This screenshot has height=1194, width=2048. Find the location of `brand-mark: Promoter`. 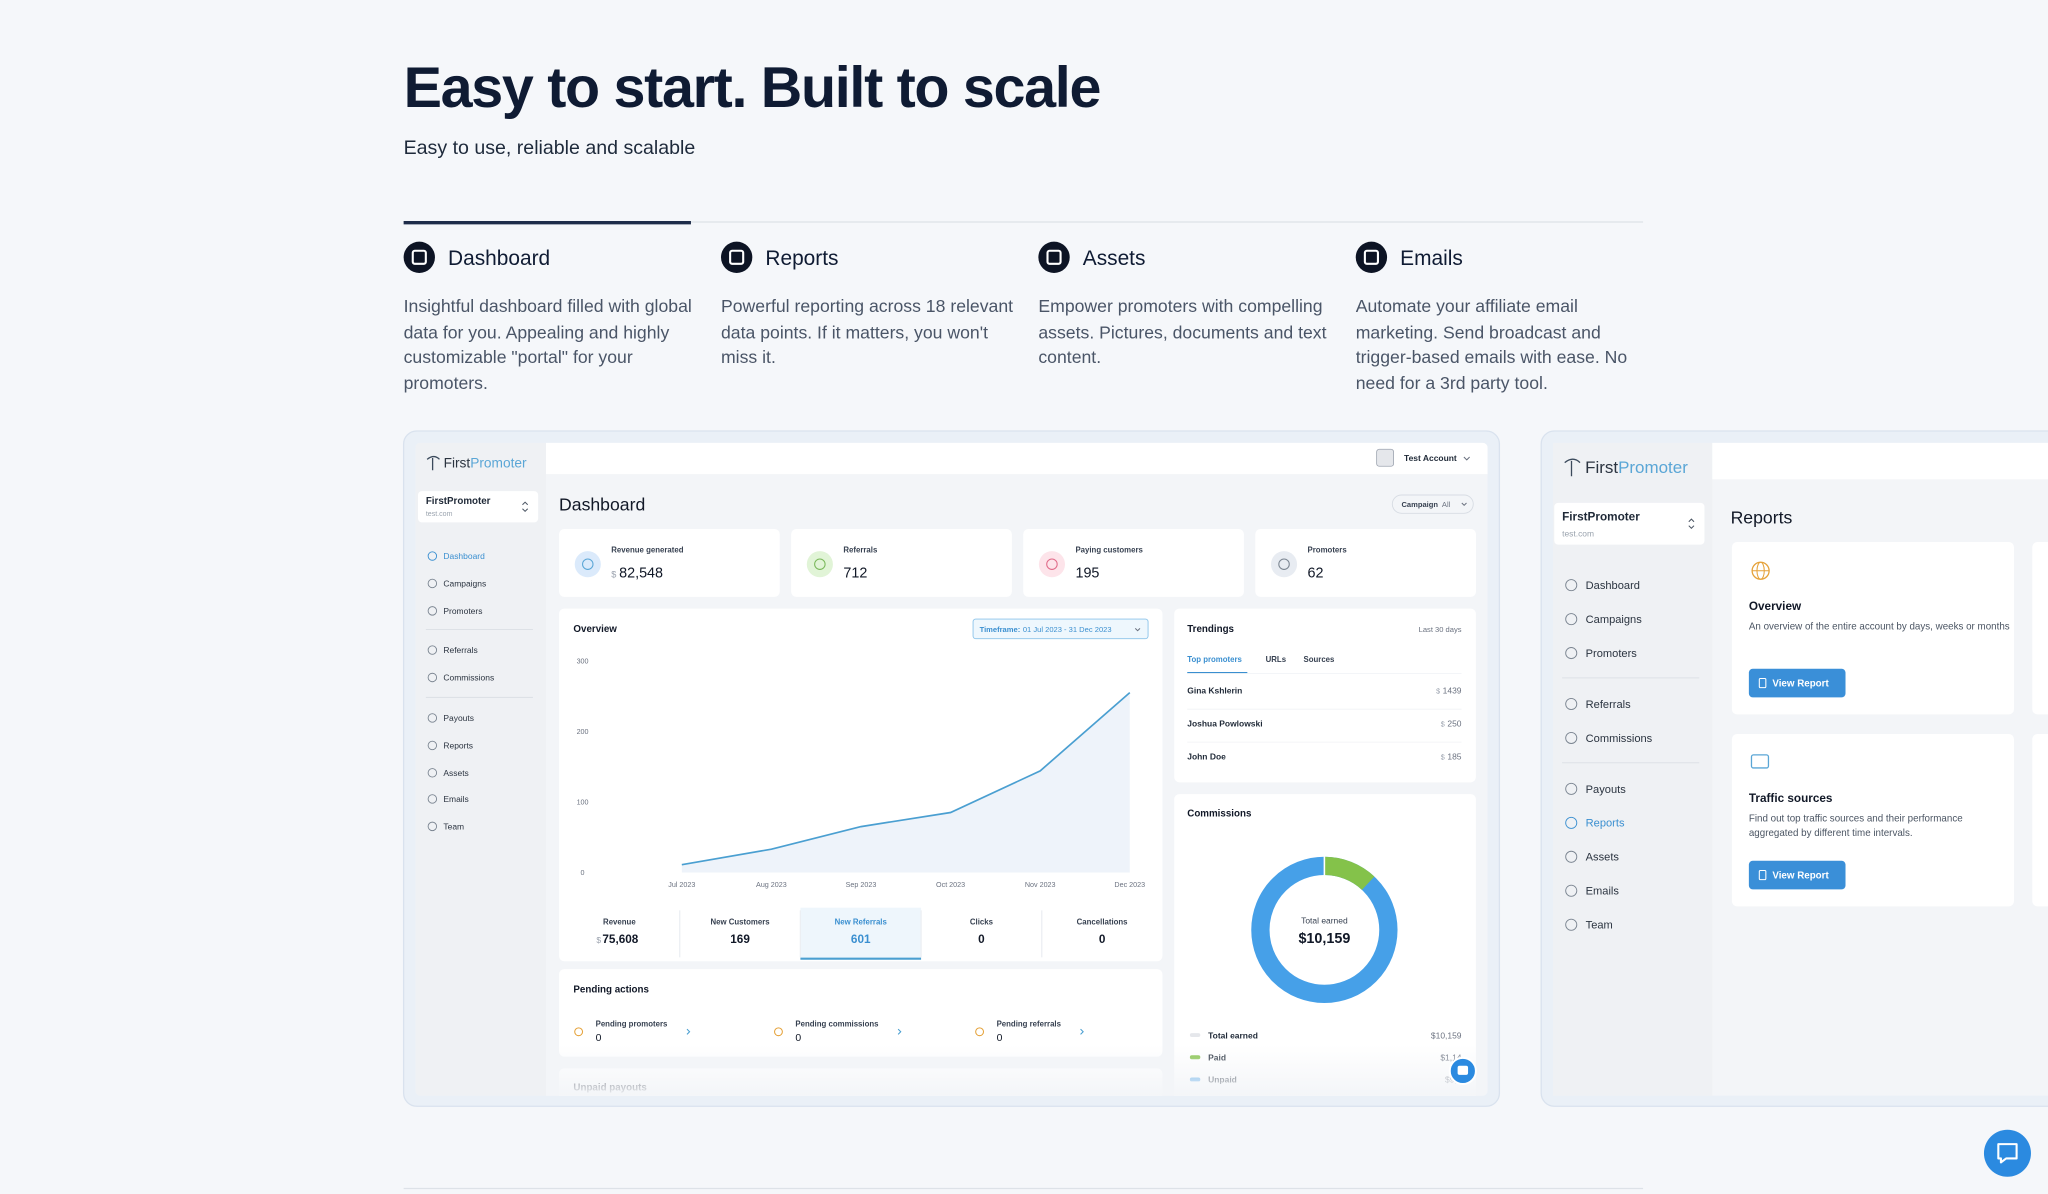

brand-mark: Promoter is located at coordinates (498, 463).